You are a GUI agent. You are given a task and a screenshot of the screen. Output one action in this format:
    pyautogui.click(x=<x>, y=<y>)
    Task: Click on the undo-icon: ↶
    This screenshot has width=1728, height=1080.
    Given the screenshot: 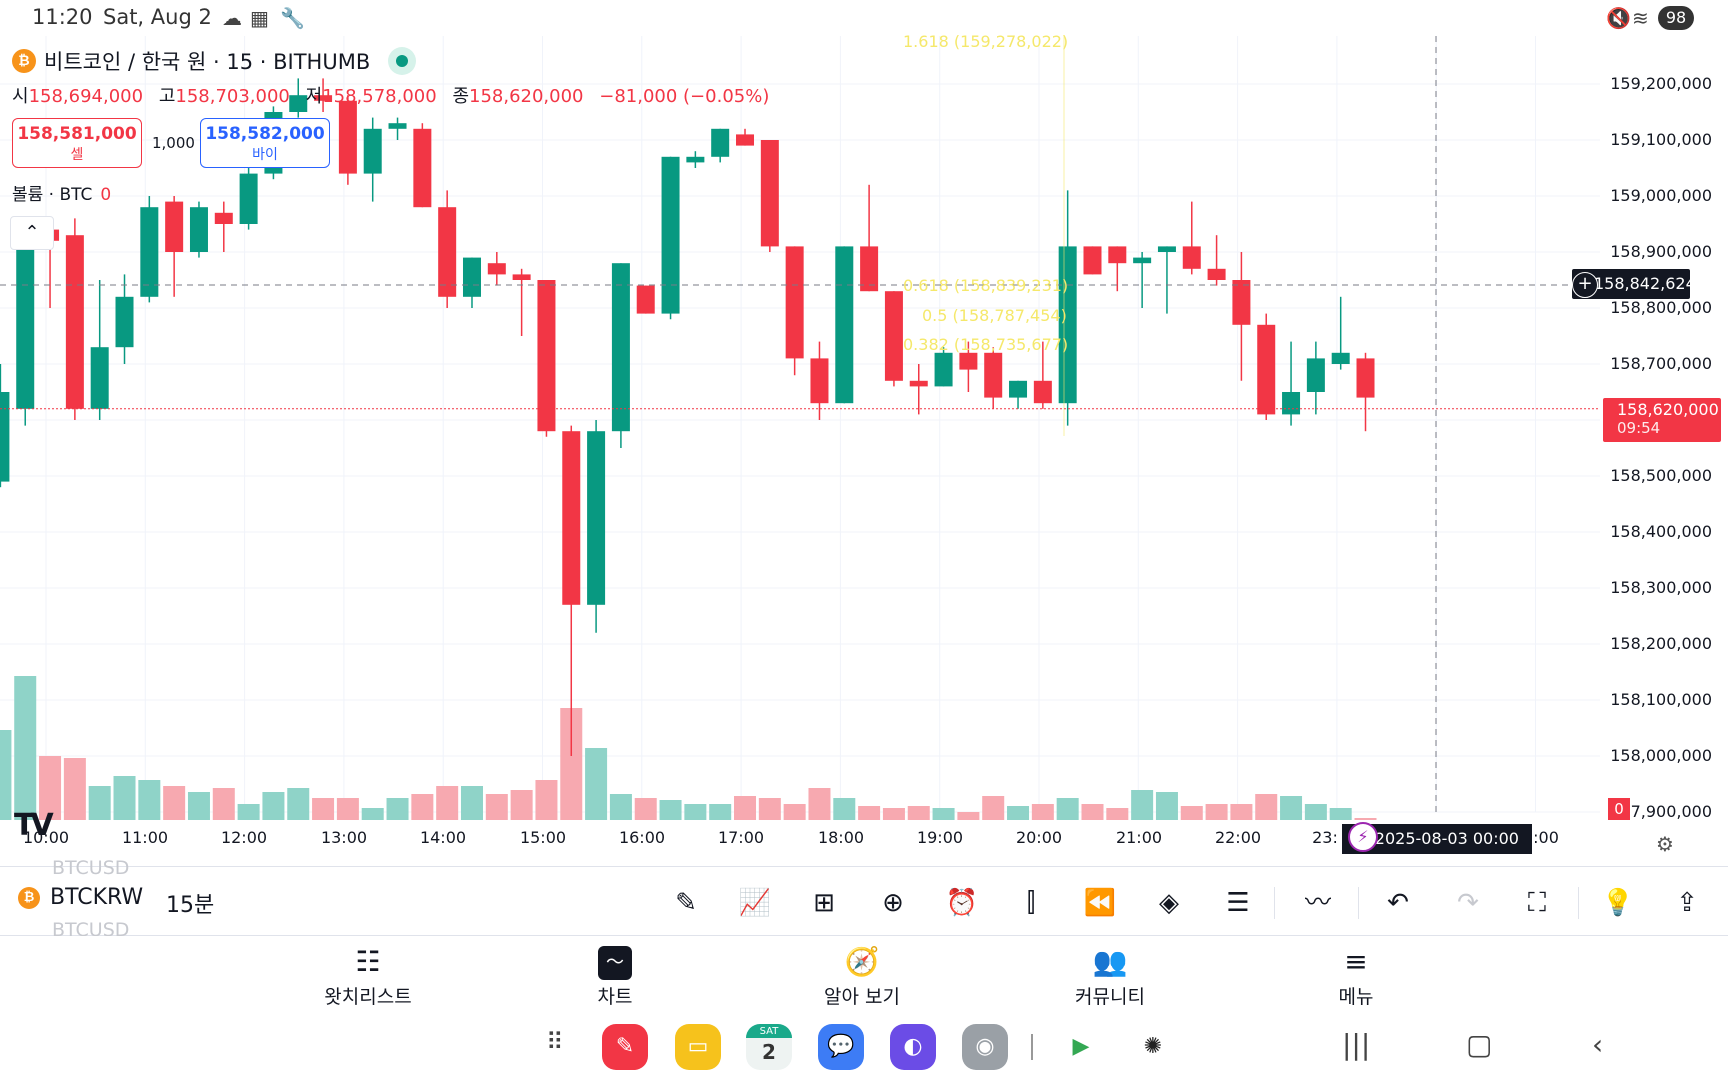 What is the action you would take?
    pyautogui.click(x=1398, y=903)
    